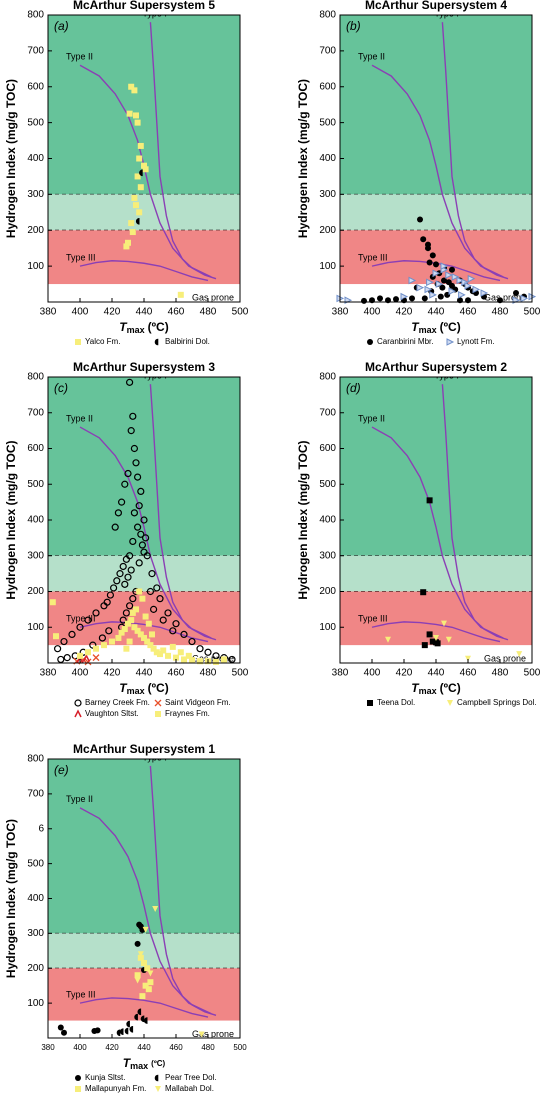 This screenshot has height=1096, width=549. I want to click on legend-label: Teena Dol., so click(396, 702).